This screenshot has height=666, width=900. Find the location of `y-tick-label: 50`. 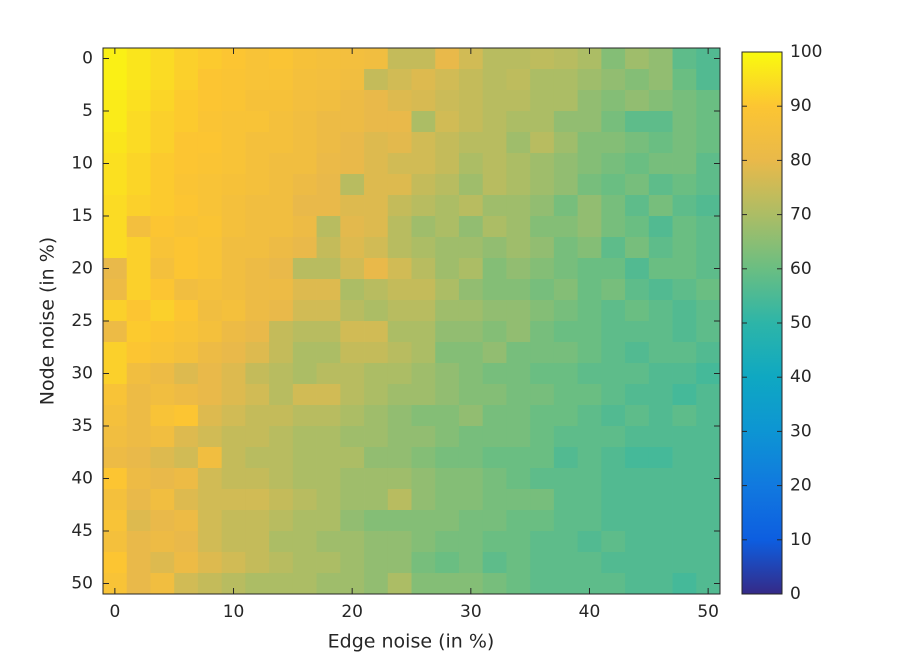

y-tick-label: 50 is located at coordinates (82, 584).